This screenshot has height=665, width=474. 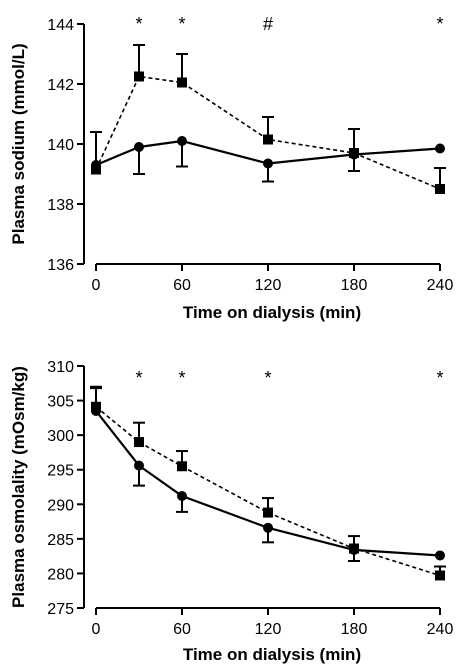 What do you see at coordinates (18, 487) in the screenshot?
I see `y-axis-title: Plasma osmolality (mOsm/kg)` at bounding box center [18, 487].